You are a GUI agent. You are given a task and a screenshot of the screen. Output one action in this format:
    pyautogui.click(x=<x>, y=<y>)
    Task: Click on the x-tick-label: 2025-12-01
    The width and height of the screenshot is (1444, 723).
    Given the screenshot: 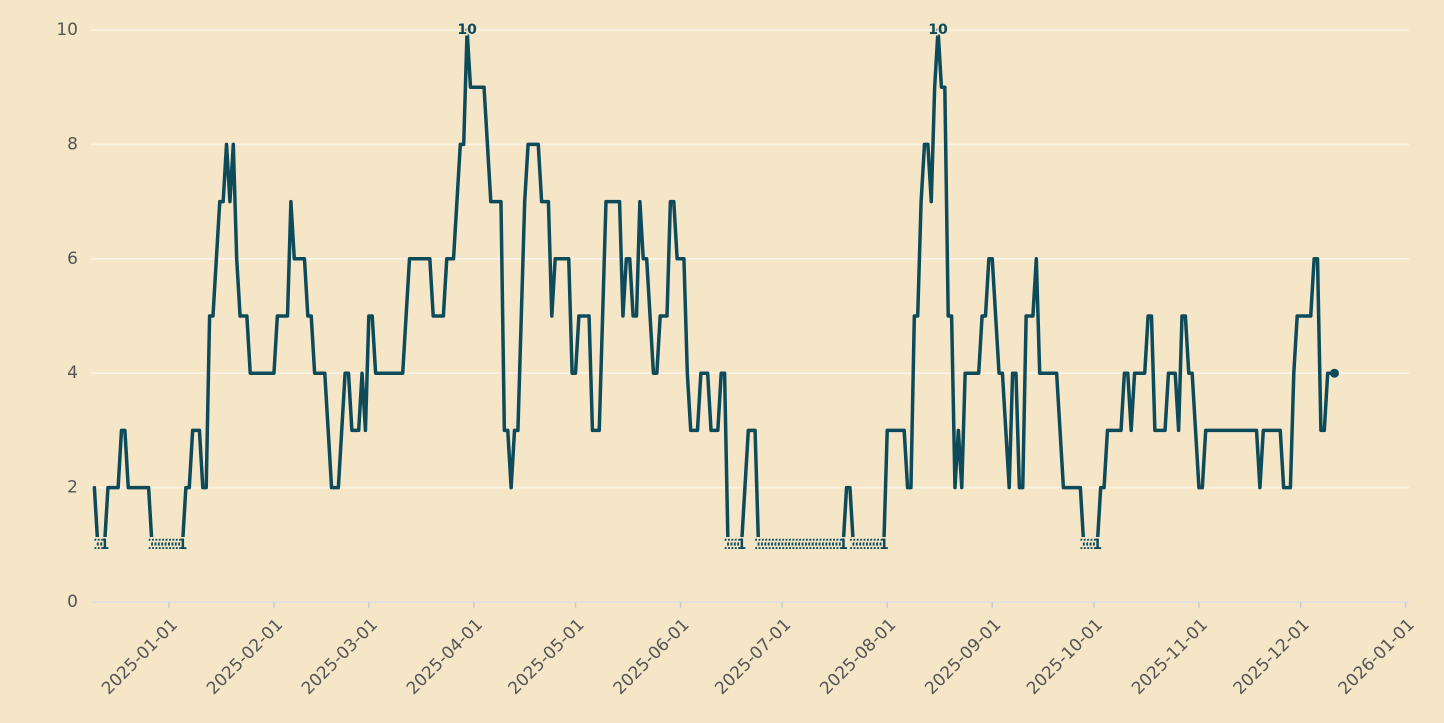 What is the action you would take?
    pyautogui.click(x=1272, y=657)
    